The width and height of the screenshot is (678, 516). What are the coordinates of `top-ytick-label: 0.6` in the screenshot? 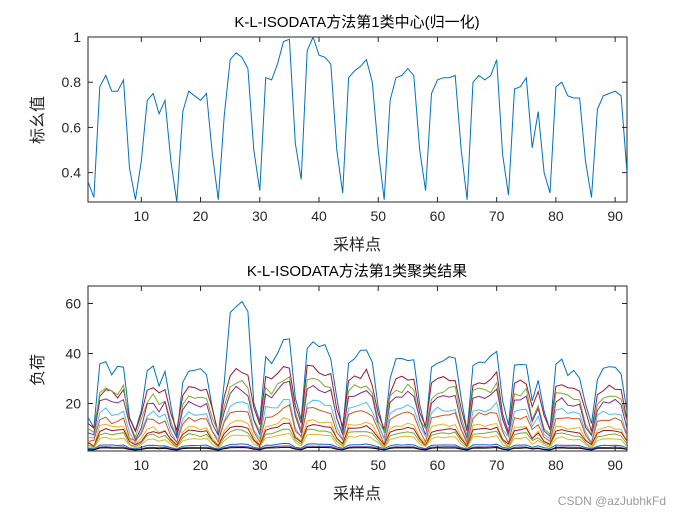 It's located at (72, 127).